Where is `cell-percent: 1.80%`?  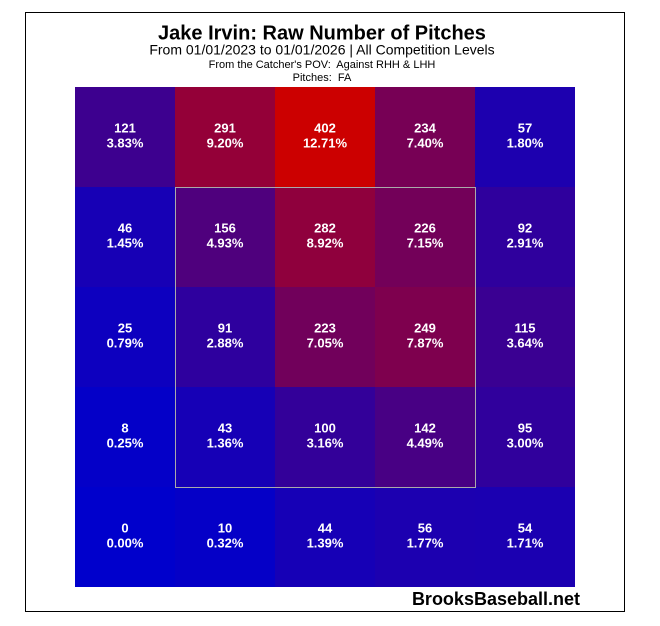 cell-percent: 1.80% is located at coordinates (525, 142).